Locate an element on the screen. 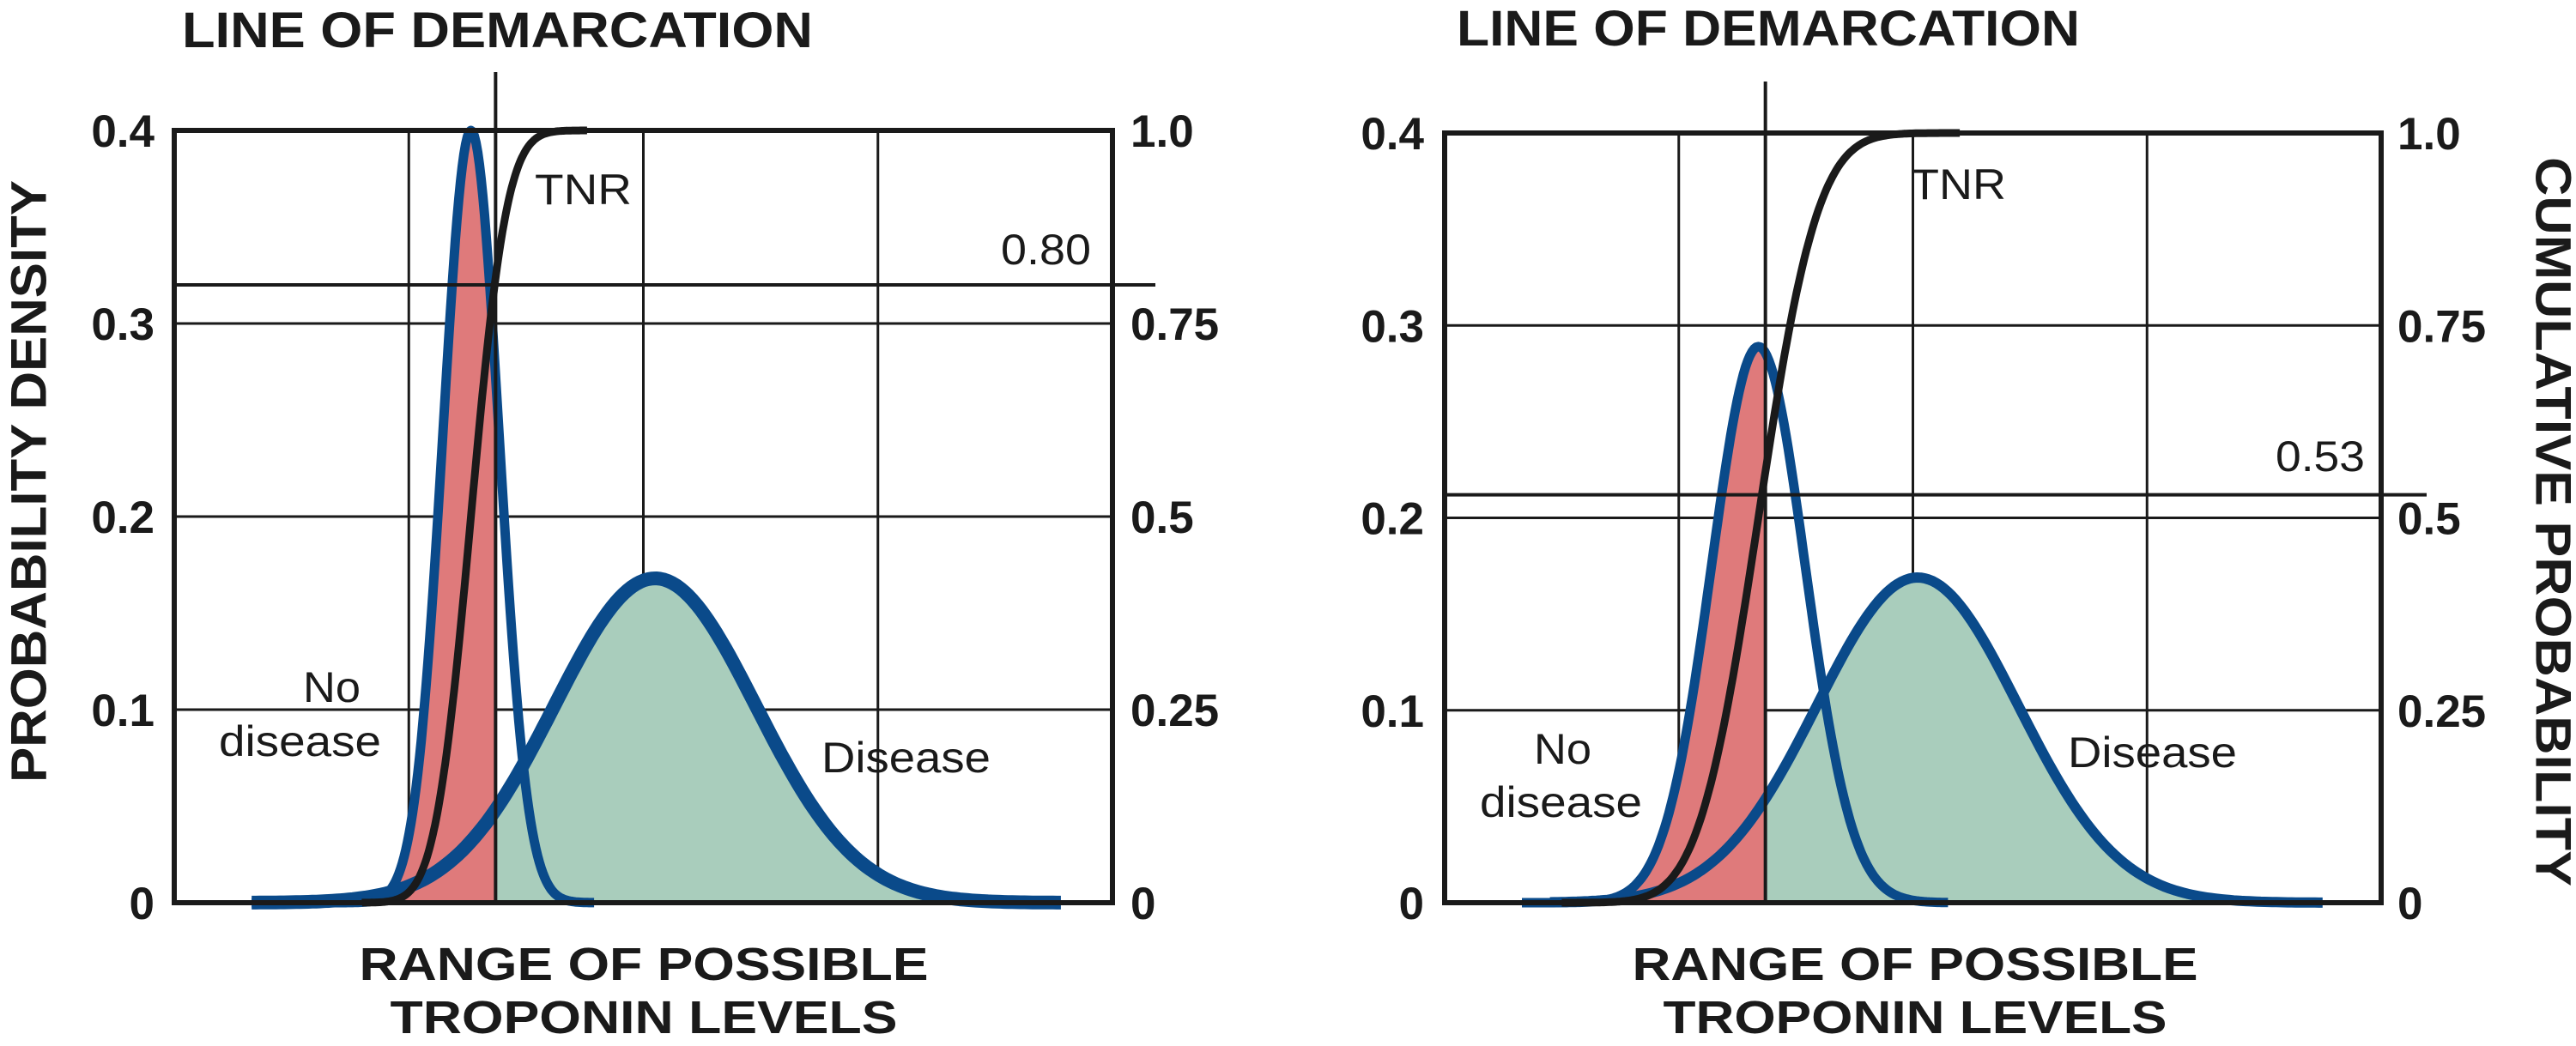 The width and height of the screenshot is (2576, 1046). tnr-value-label: 0.53 is located at coordinates (2320, 457).